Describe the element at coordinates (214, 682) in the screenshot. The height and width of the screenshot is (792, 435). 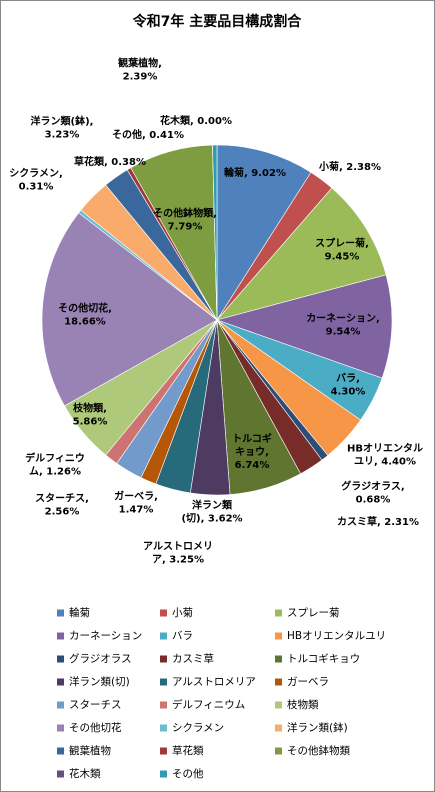
I see `legend-label: アルストロメリア` at that location.